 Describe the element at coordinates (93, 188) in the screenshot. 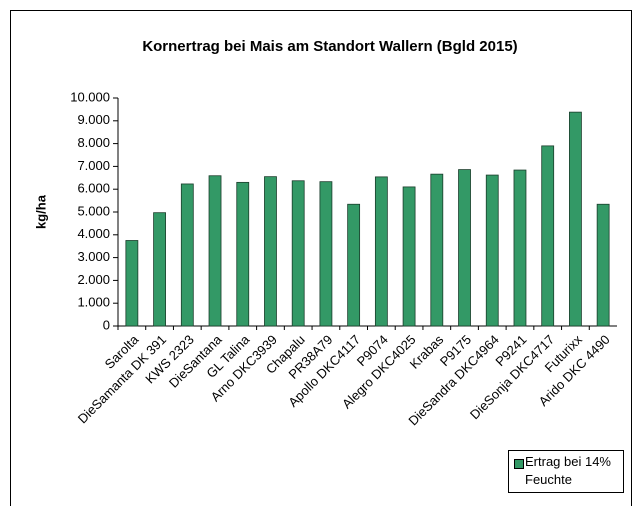

I see `y-tick-label: 6.000` at that location.